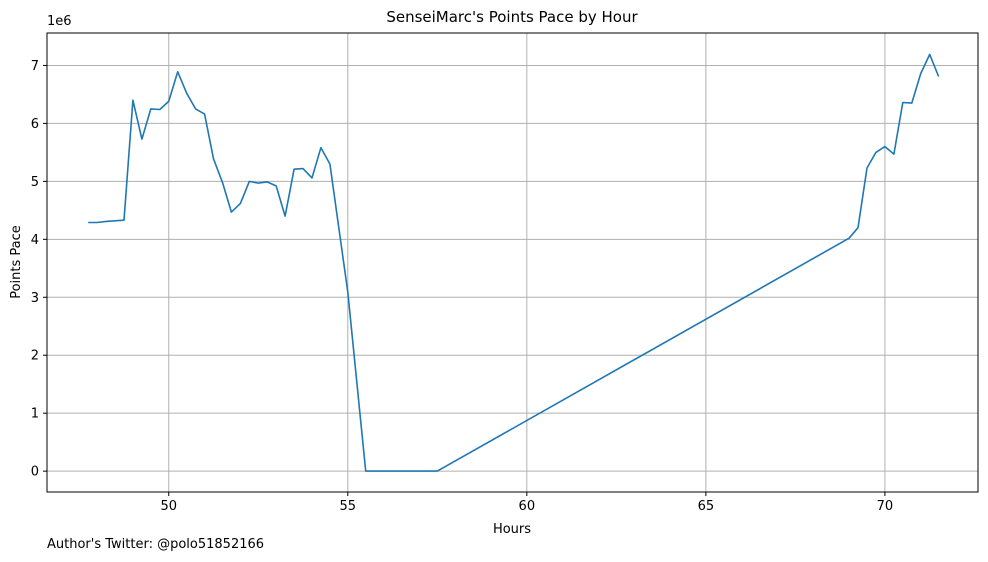 Image resolution: width=988 pixels, height=562 pixels. Describe the element at coordinates (527, 506) in the screenshot. I see `x-tick-label: 60` at that location.